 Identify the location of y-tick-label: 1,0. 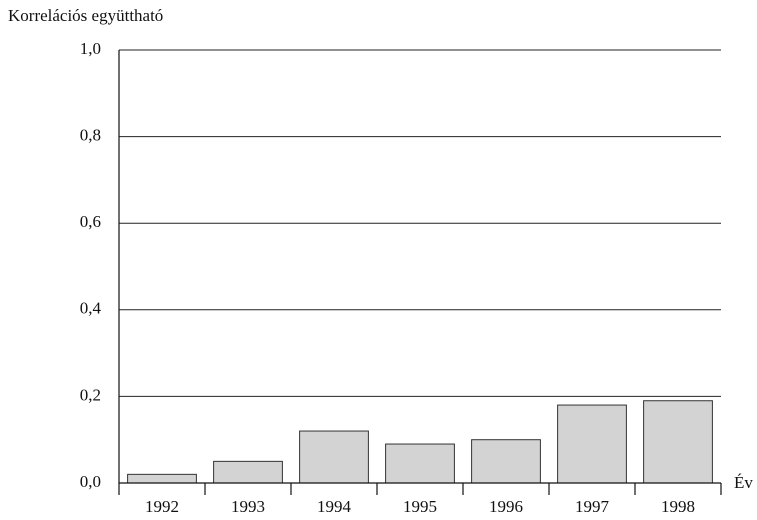
(90, 48).